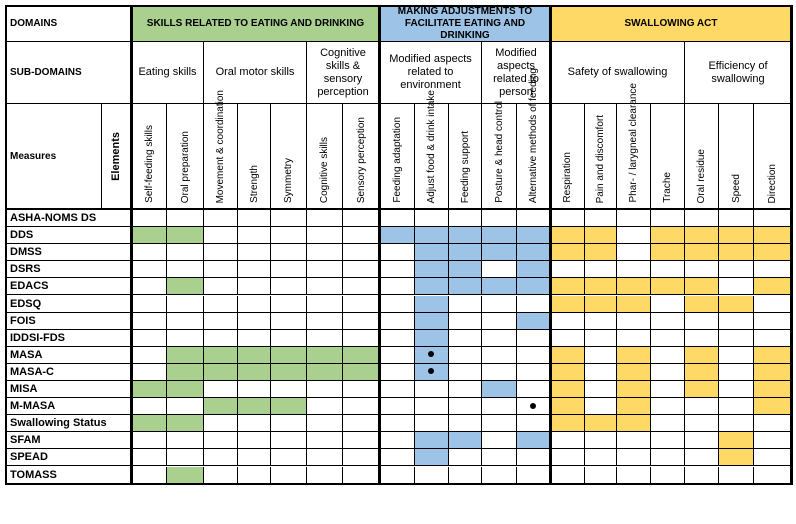 The height and width of the screenshot is (524, 796). I want to click on measure-row-label: DSRS, so click(69, 270).